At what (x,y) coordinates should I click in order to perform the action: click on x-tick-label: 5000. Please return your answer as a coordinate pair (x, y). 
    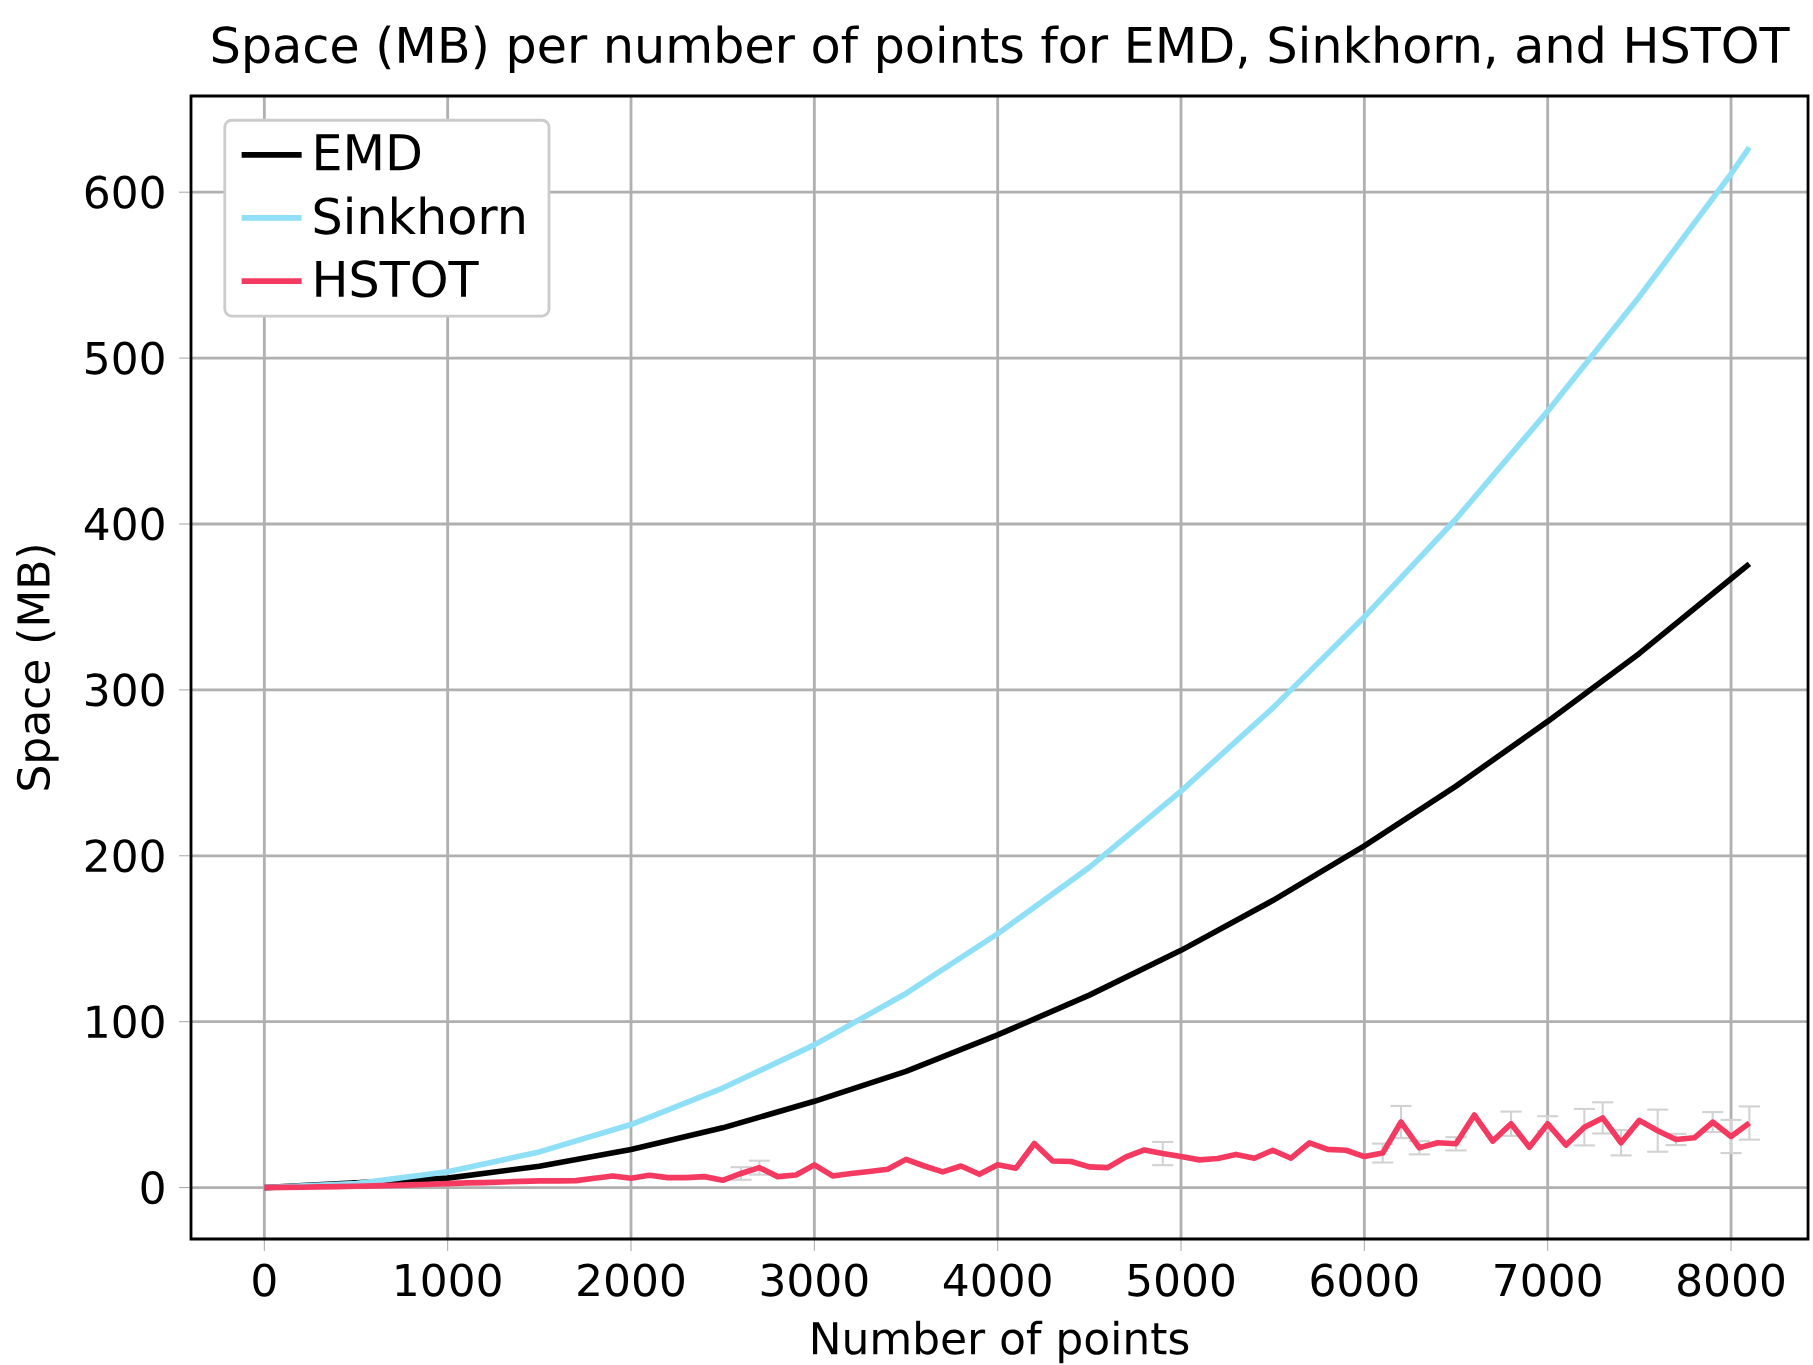
    Looking at the image, I should click on (1181, 1280).